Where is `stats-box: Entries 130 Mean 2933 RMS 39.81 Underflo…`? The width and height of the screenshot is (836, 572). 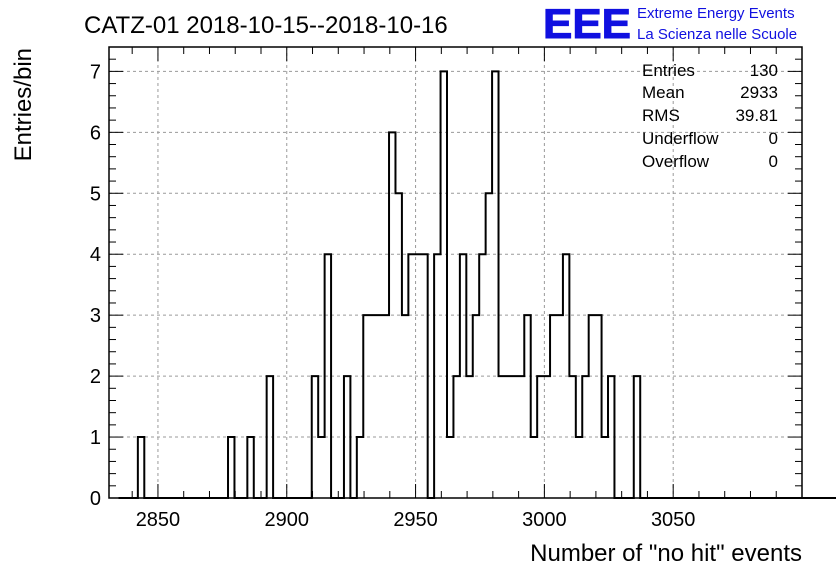 stats-box: Entries 130 Mean 2933 RMS 39.81 Underflo… is located at coordinates (710, 116).